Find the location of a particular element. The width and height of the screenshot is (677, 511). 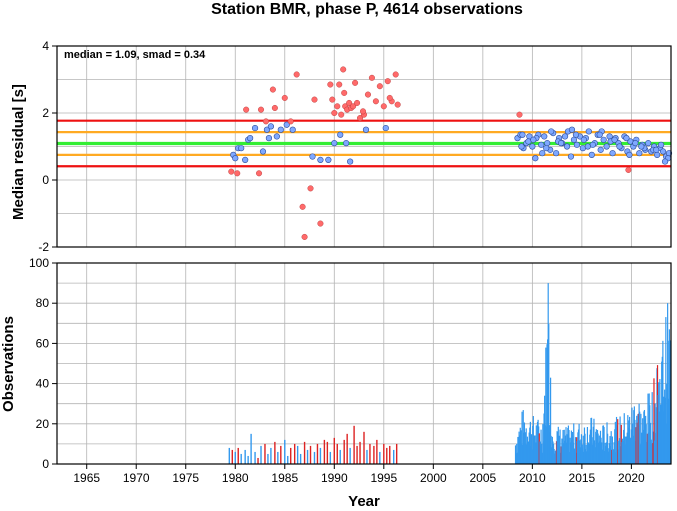

x-tick-label: 1990 is located at coordinates (334, 478).